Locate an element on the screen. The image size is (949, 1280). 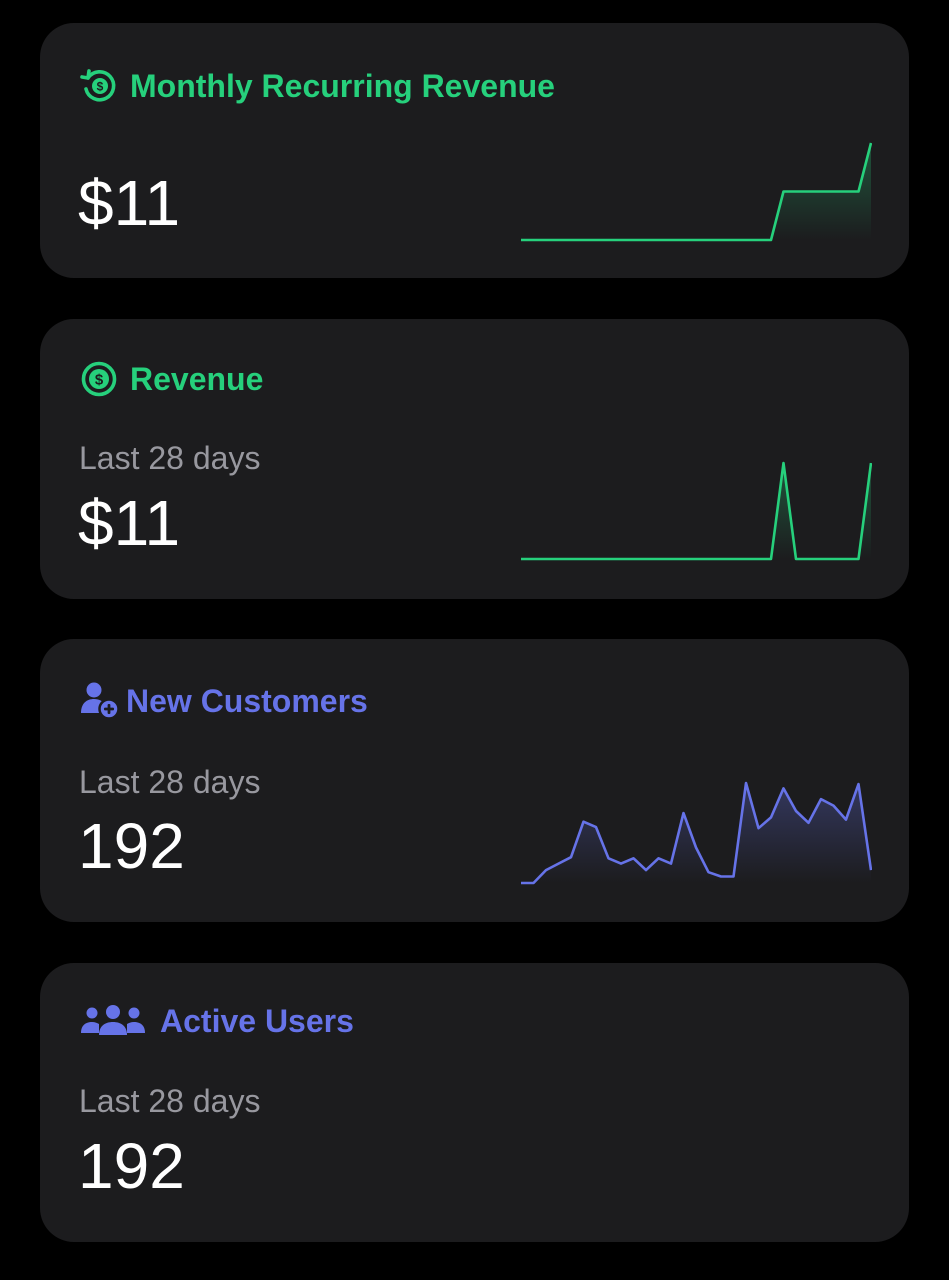
new-customers-sparkline-area is located at coordinates (696, 833).